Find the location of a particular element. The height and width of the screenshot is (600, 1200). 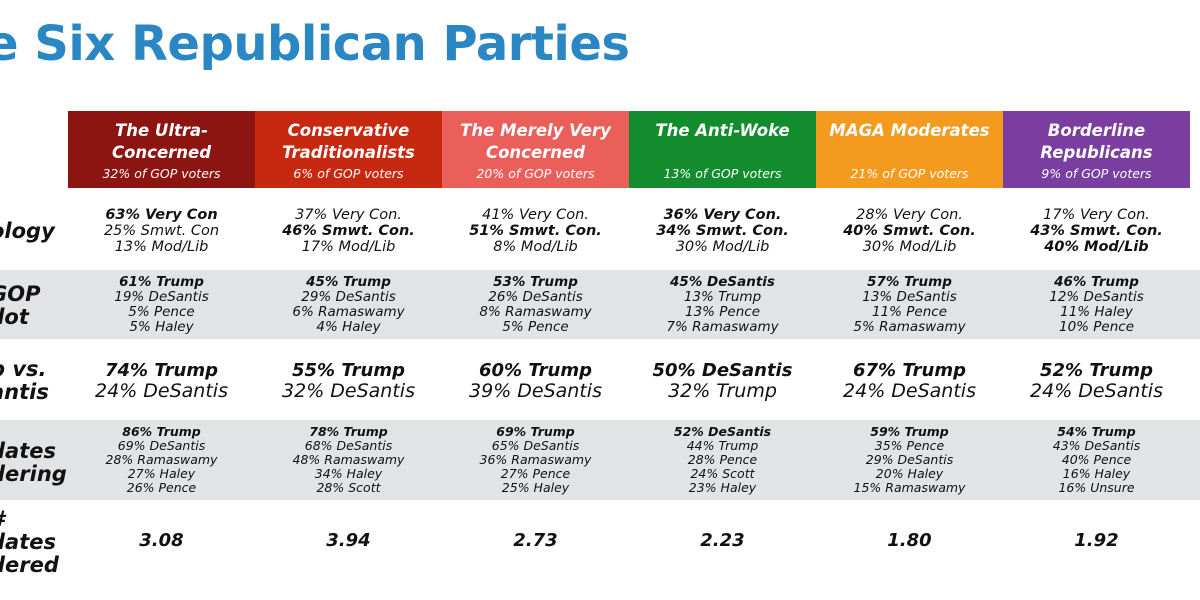

ideology-line: 34% Smwt. Con. is located at coordinates (722, 231).